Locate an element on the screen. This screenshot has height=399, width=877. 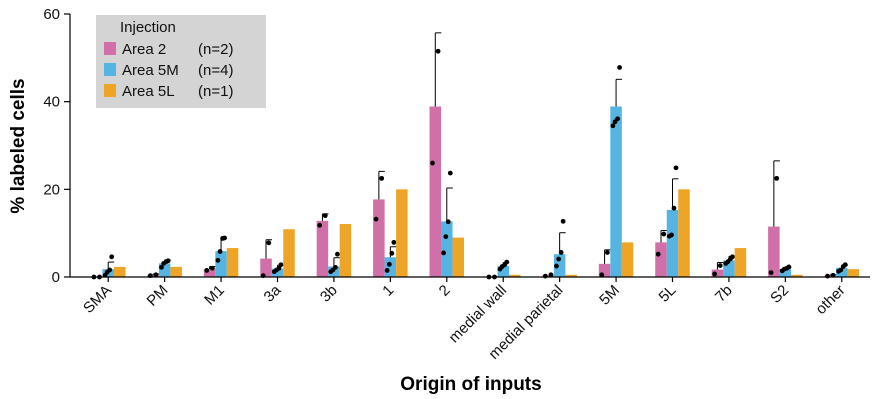
x-tick-label-pm: PM is located at coordinates (158, 296).